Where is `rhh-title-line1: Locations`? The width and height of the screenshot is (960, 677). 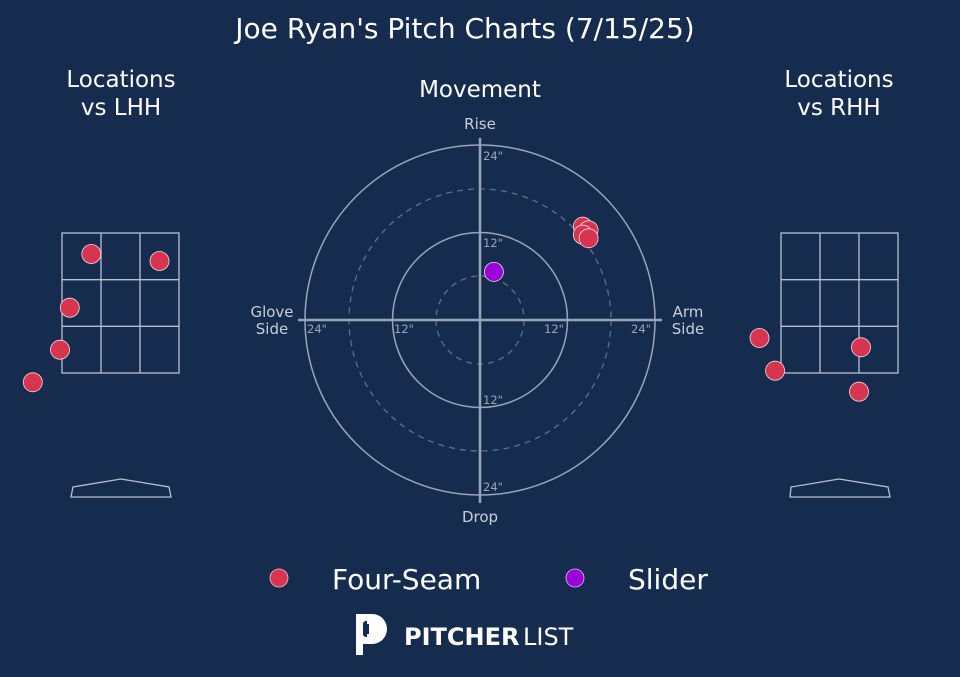 rhh-title-line1: Locations is located at coordinates (838, 80).